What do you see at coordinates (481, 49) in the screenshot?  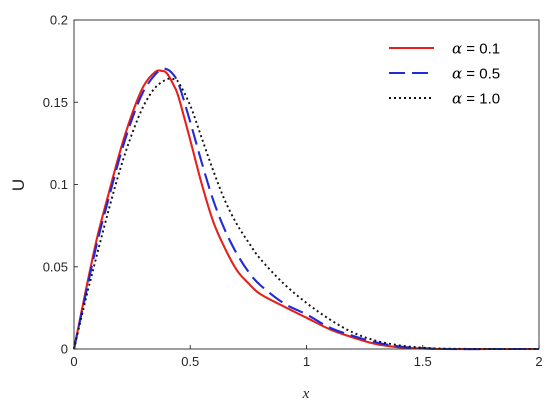 I see `legend-value: = 0.1` at bounding box center [481, 49].